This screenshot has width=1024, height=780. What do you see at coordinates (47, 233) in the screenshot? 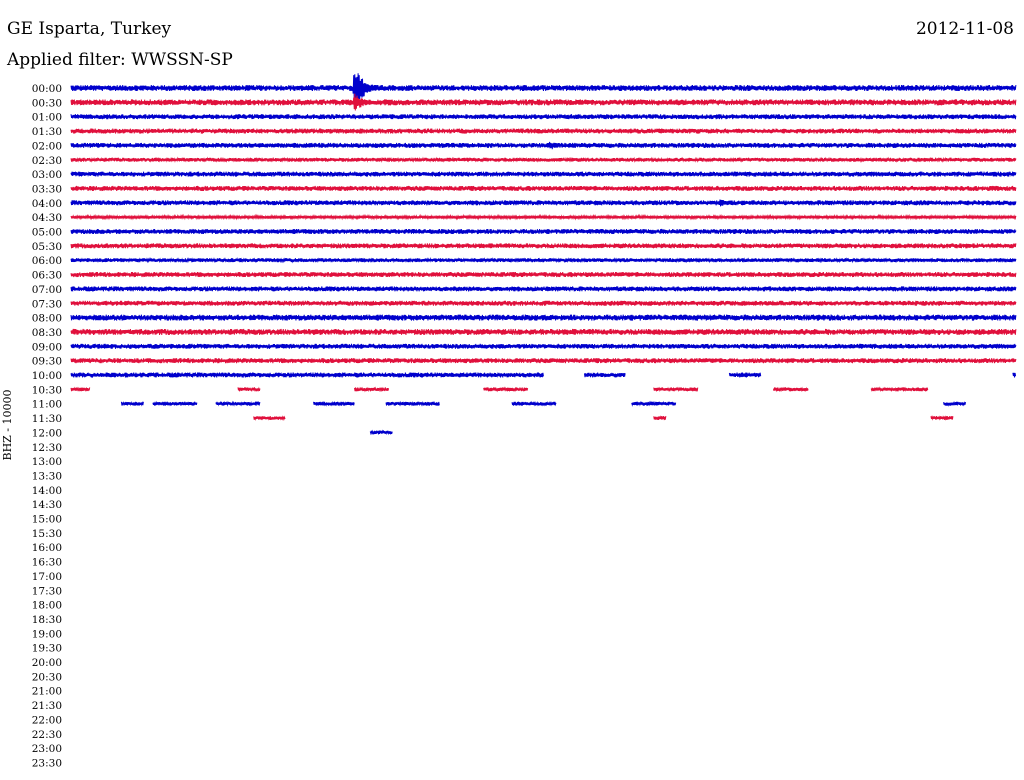
I see `y-tick-label: 05:00` at bounding box center [47, 233].